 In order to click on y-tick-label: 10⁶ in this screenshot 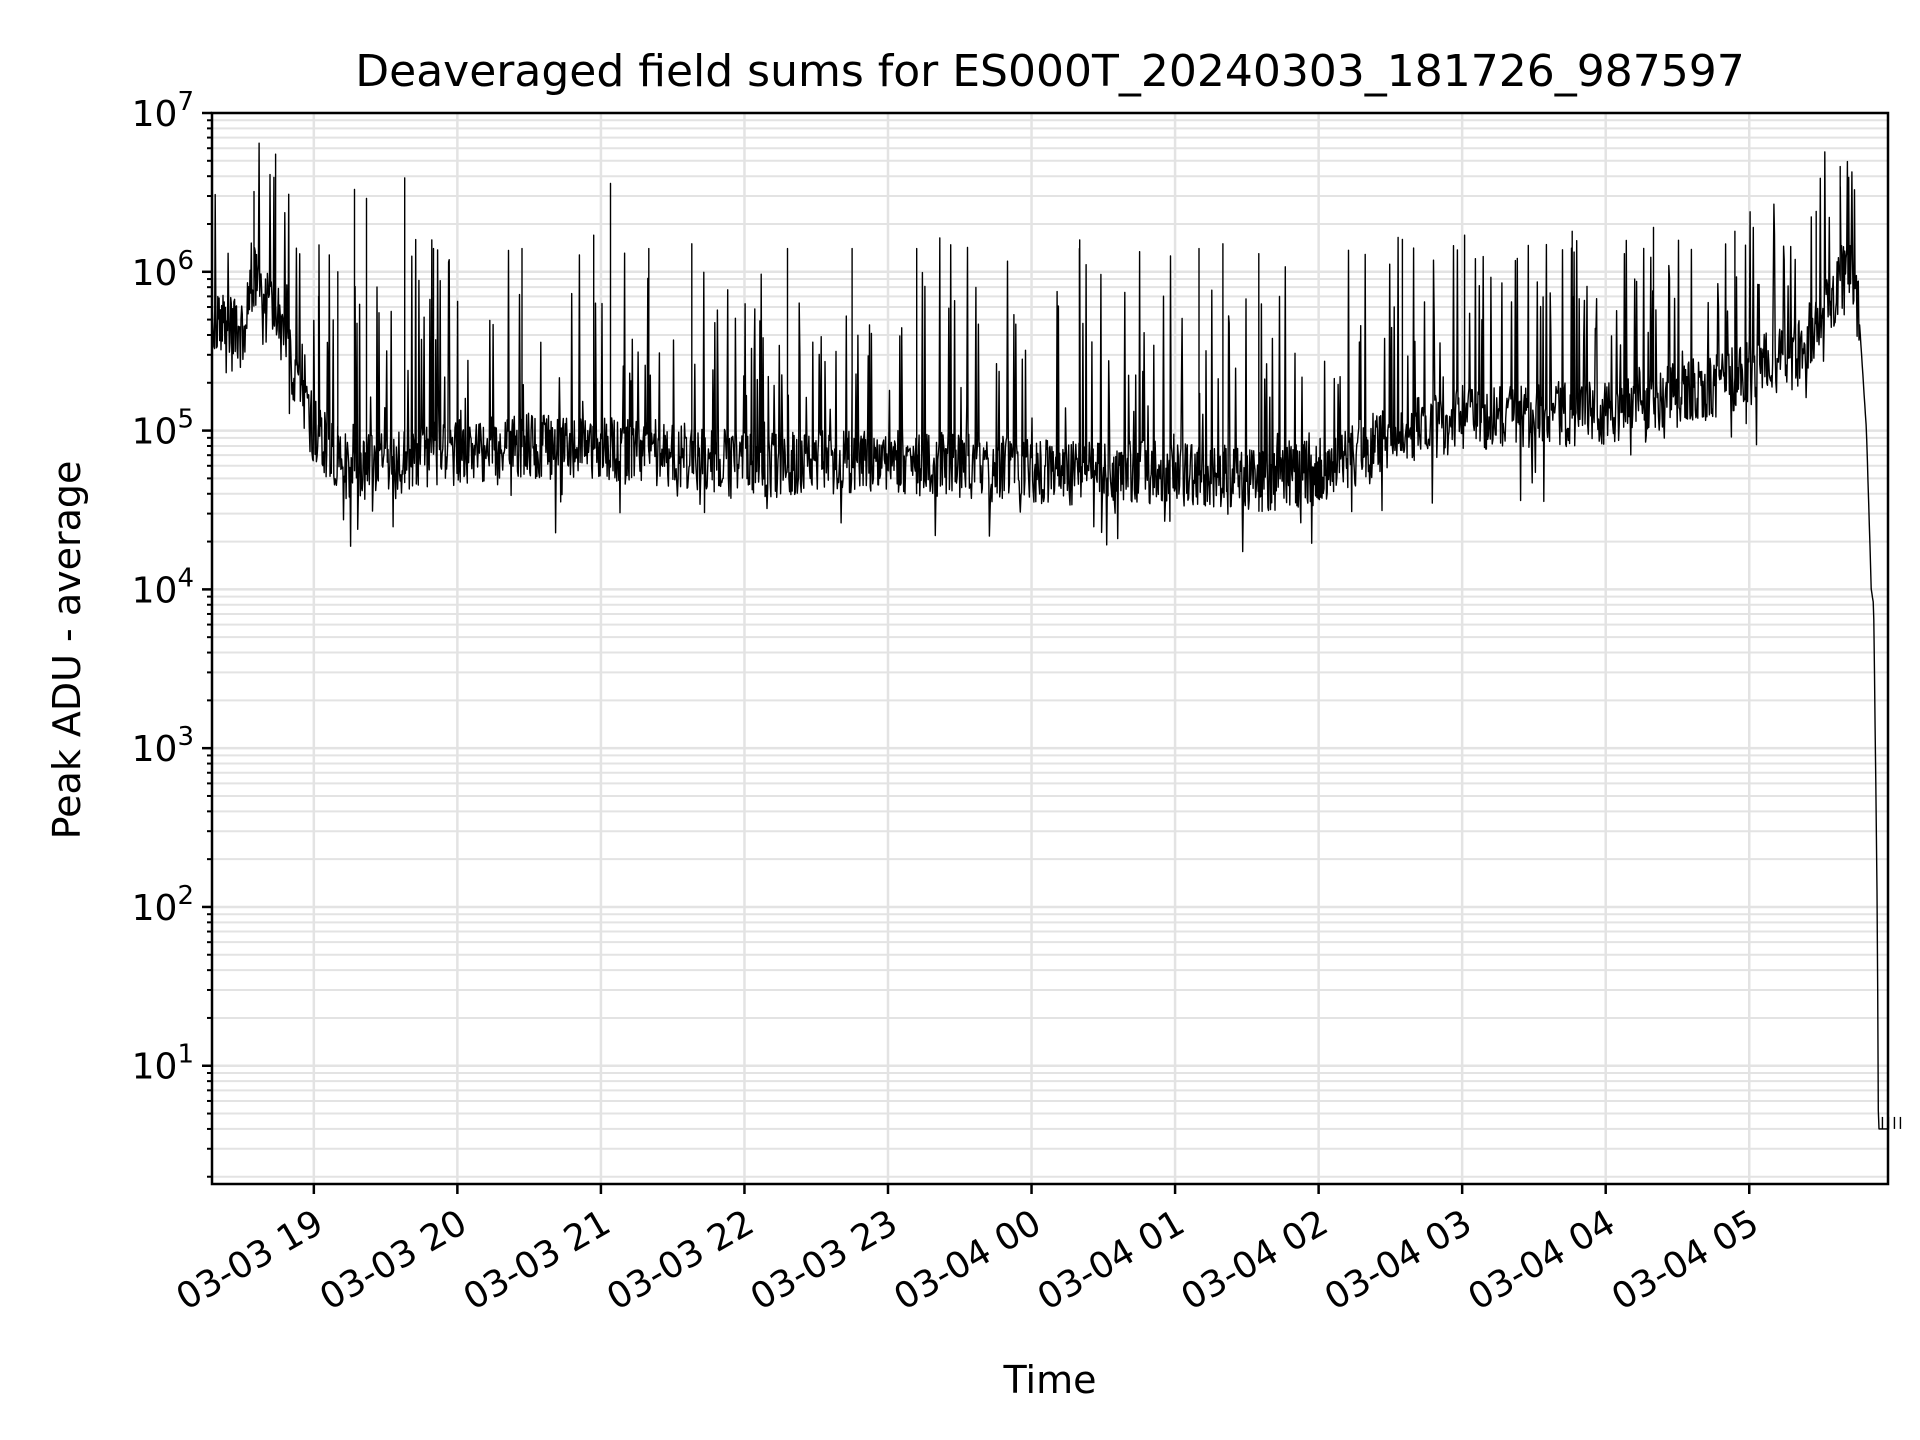, I will do `click(163, 270)`.